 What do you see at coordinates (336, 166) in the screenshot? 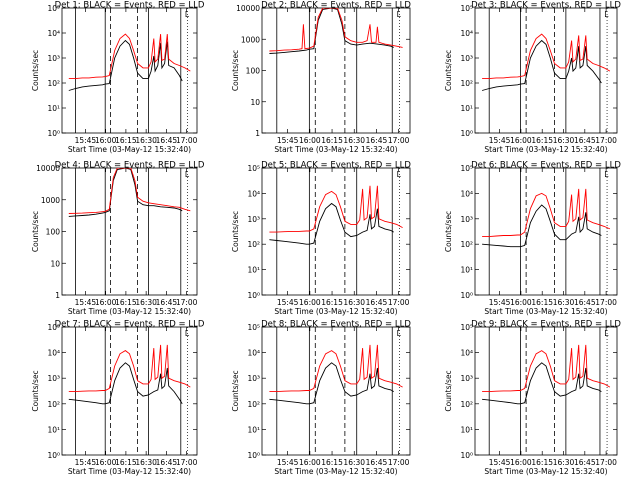
I see `panel-title: Det 5: BLACK = Events, RED = LLD` at bounding box center [336, 166].